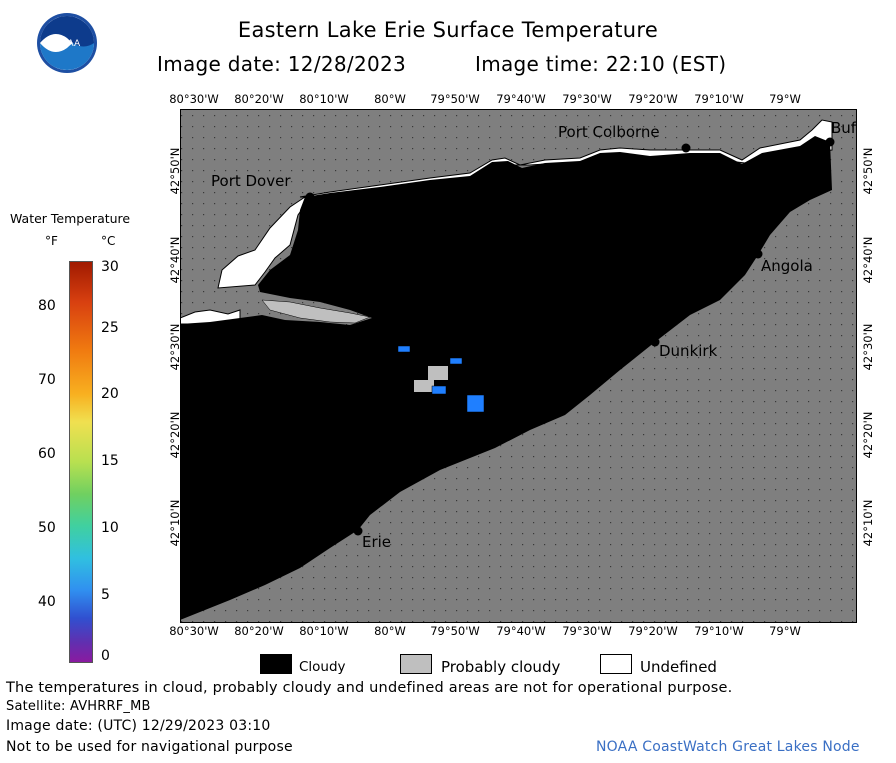  Describe the element at coordinates (276, 664) in the screenshot. I see `legend-swatch-cloudy` at that location.